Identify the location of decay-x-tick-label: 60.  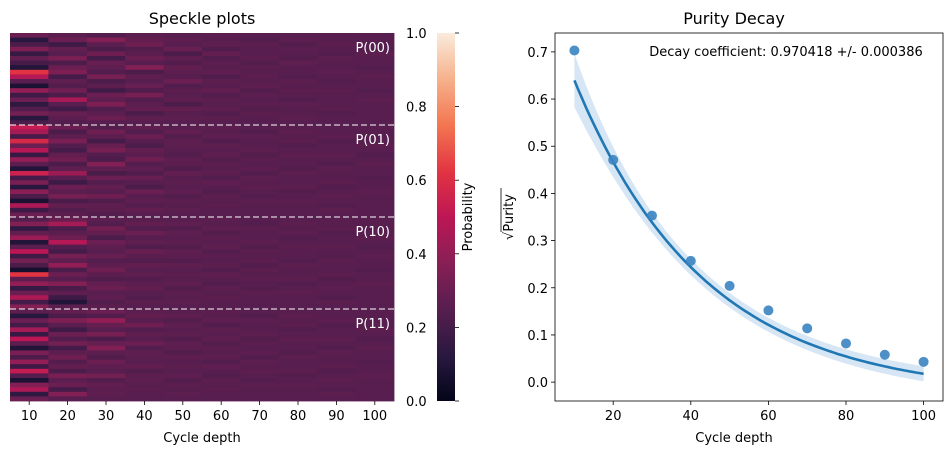
(768, 416).